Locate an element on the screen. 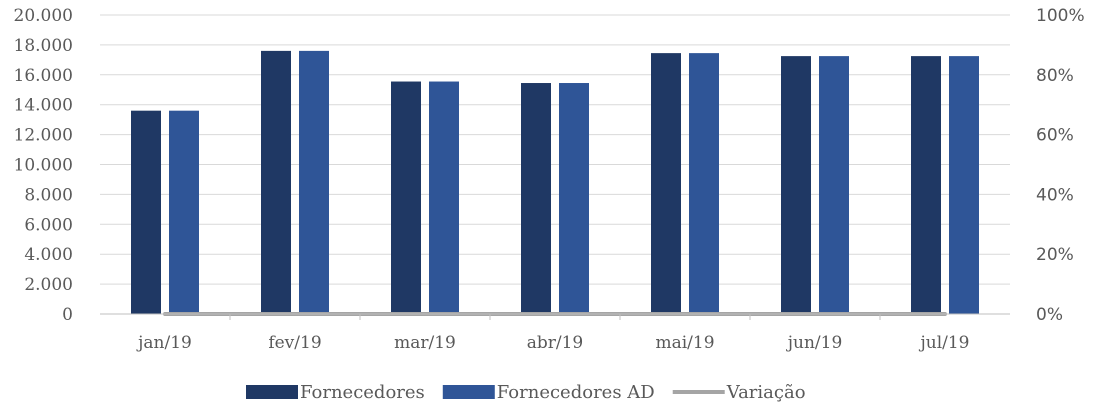 The height and width of the screenshot is (407, 1095). legend-label: Variação is located at coordinates (766, 392).